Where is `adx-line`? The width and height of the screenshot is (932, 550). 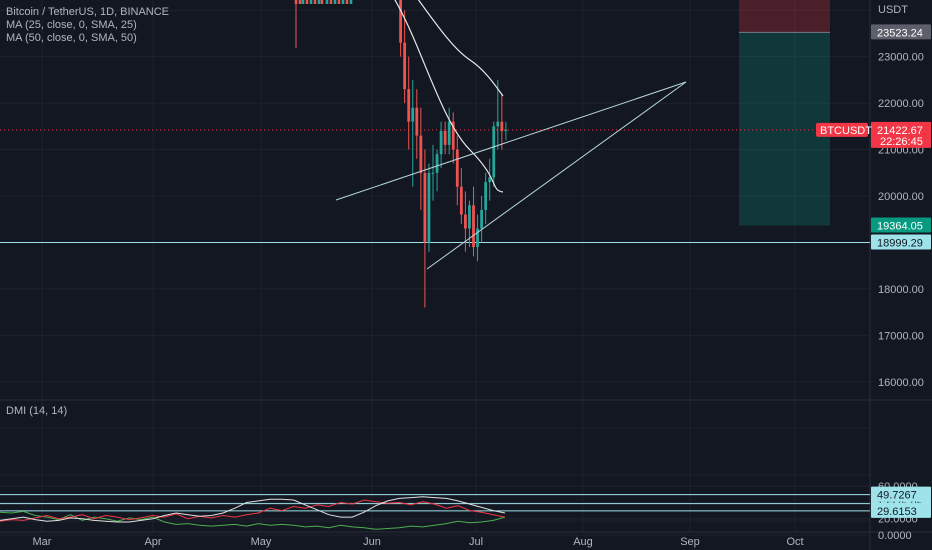
adx-line is located at coordinates (253, 509).